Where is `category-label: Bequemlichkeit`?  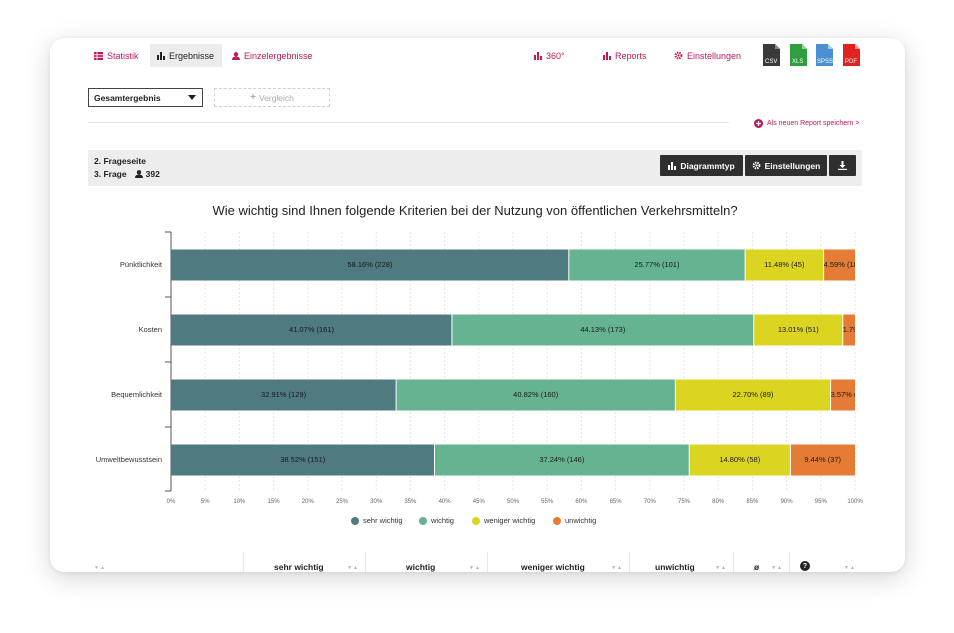
category-label: Bequemlichkeit is located at coordinates (136, 394).